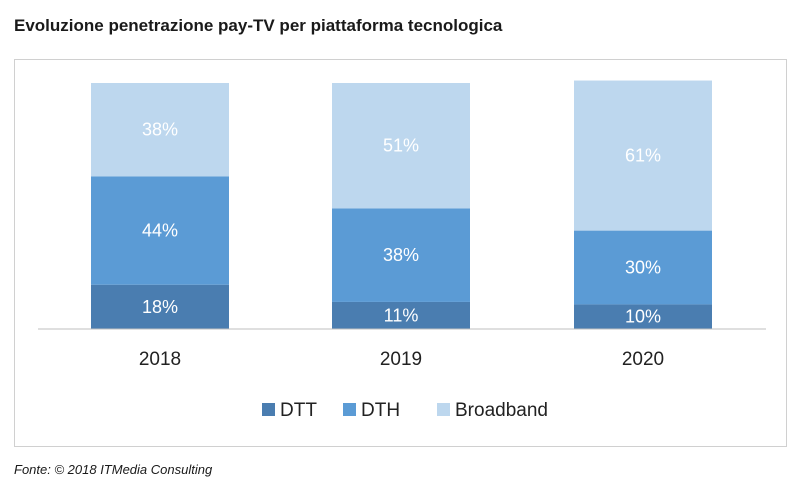  I want to click on data-label-dth-2019: 38%, so click(401, 255).